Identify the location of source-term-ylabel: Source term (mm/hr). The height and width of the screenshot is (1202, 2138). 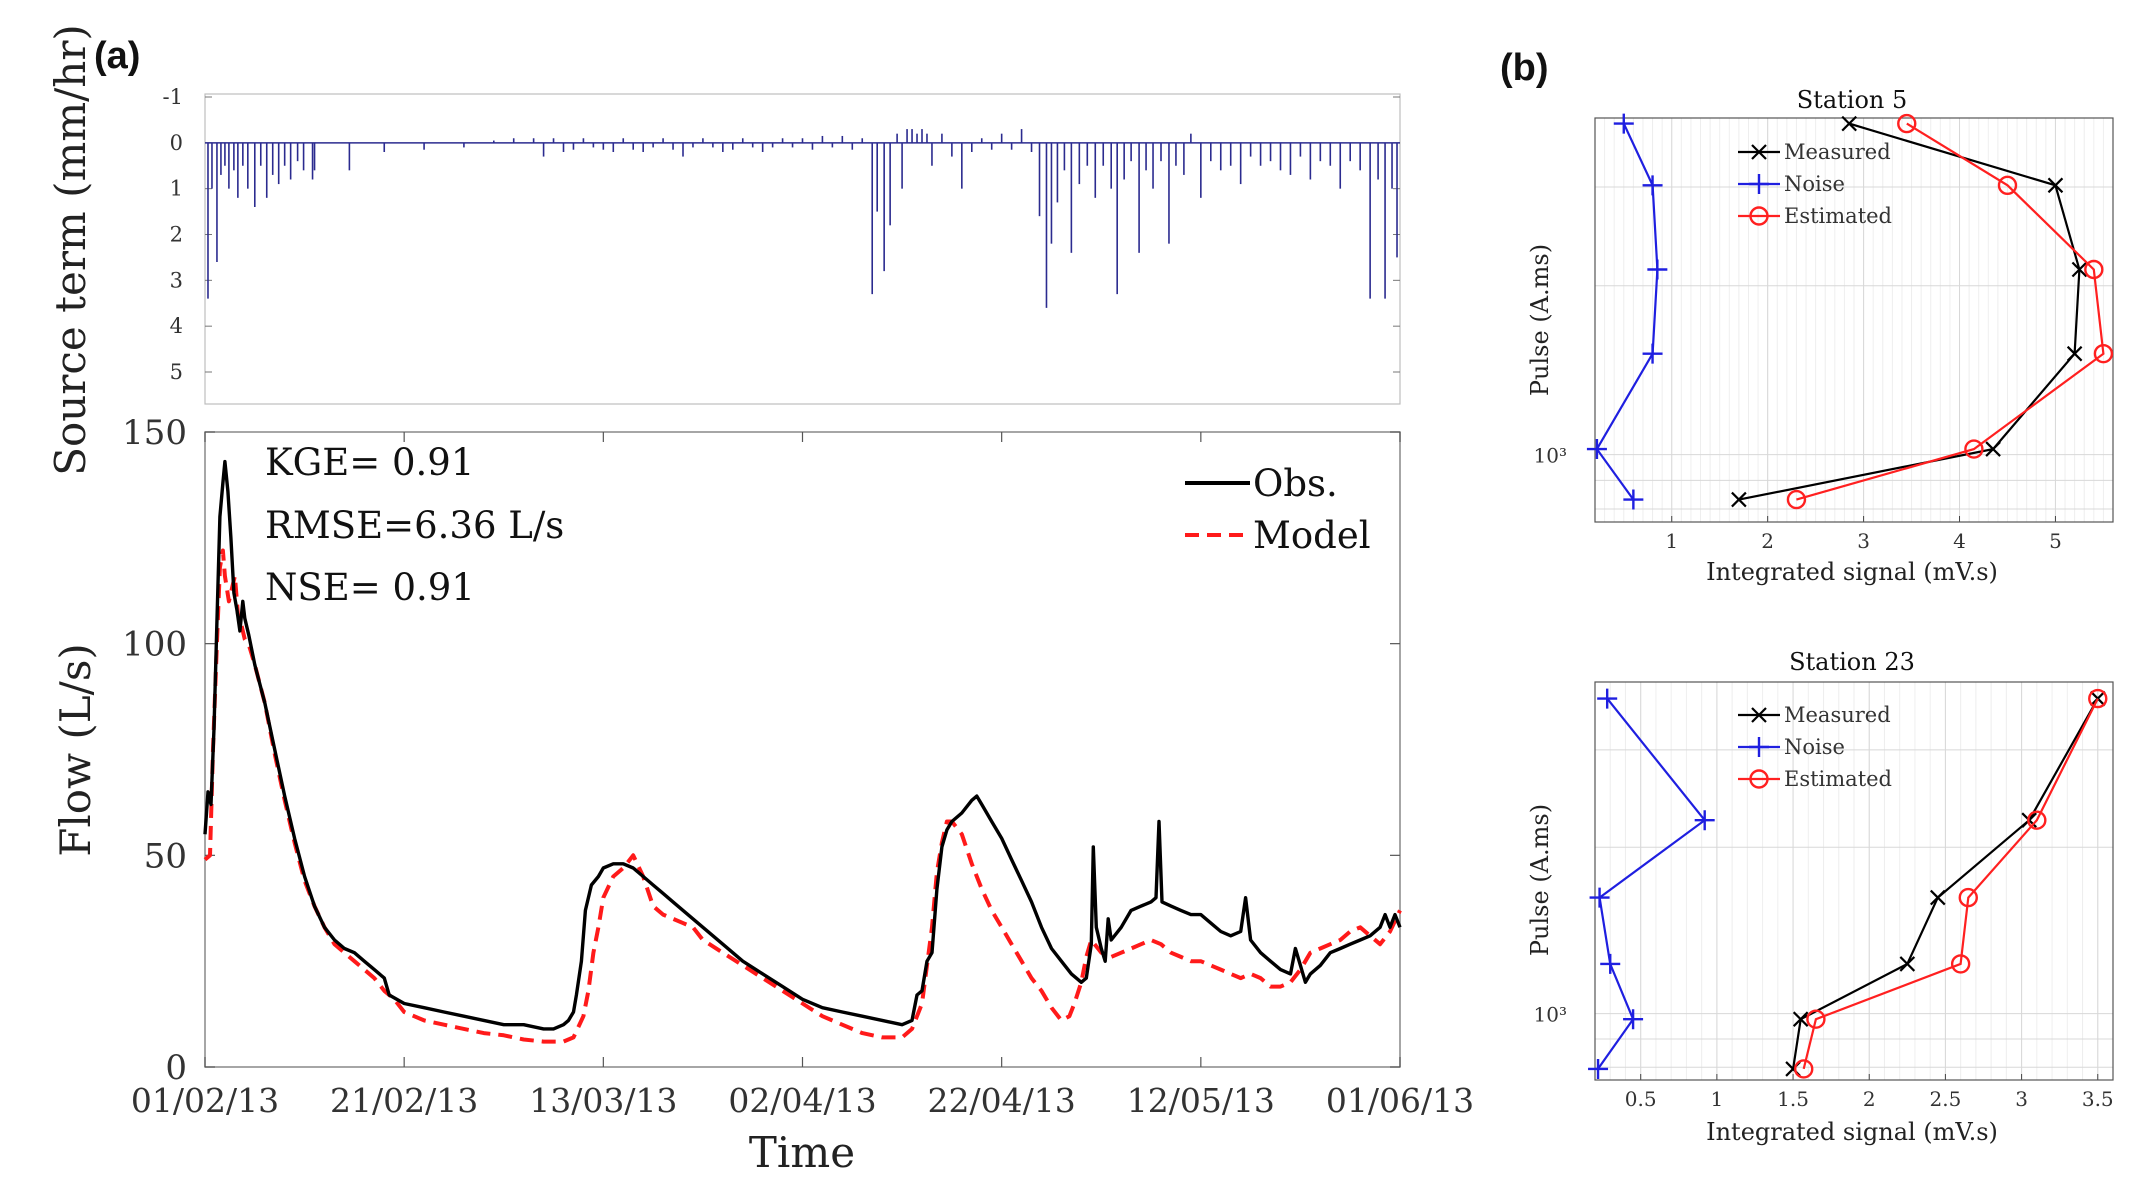
(70, 250).